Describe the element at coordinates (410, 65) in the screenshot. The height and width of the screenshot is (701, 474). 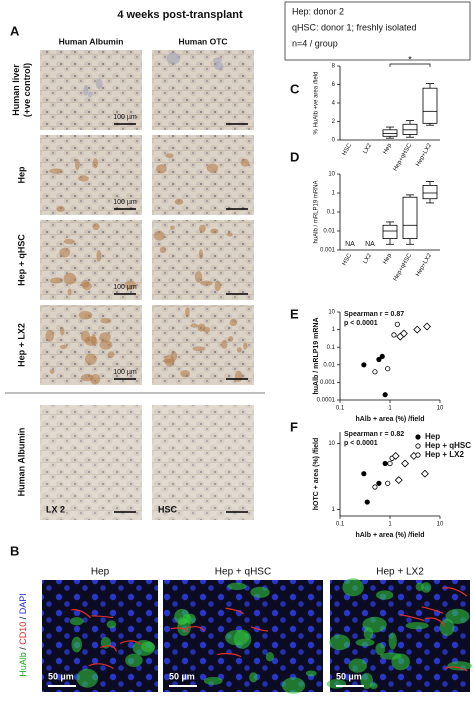
I see `significance-bracket` at that location.